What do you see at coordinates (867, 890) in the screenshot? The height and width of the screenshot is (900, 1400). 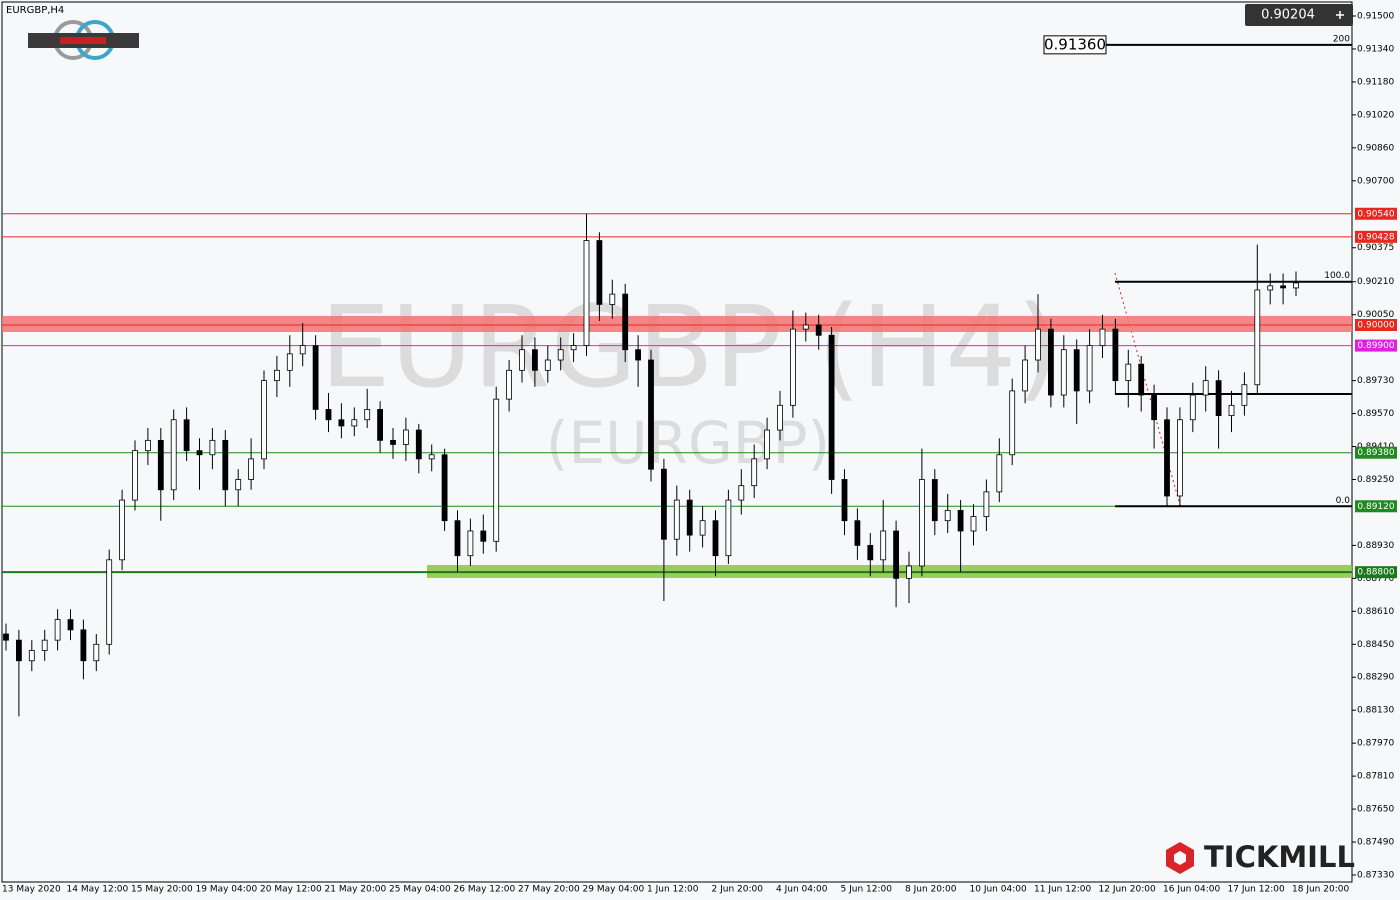 I see `x-tick-label: 5 Jun 12:00` at bounding box center [867, 890].